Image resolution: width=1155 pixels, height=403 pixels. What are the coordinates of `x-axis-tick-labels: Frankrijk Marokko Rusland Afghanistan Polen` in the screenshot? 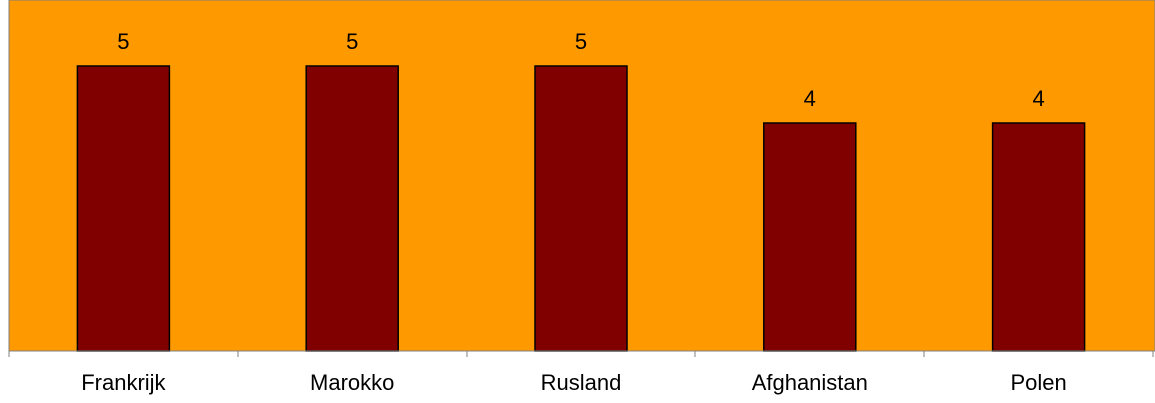 It's located at (574, 382).